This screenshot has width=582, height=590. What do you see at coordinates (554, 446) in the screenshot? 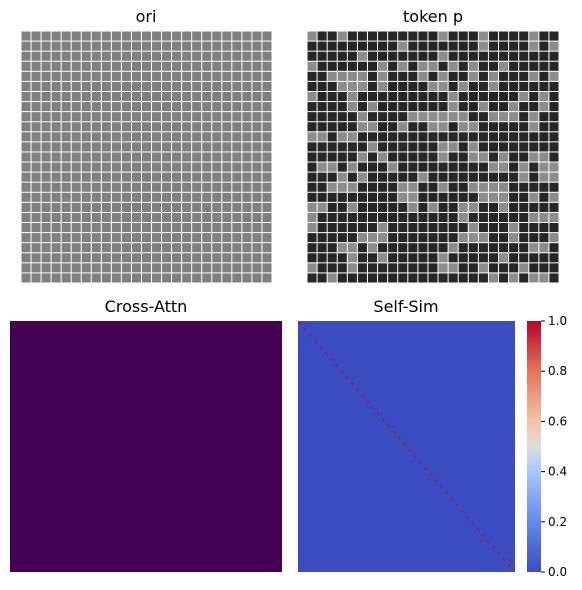
I see `colorbar-ticks: 0.0 0.2 0.4 0.6 0.8 1.0` at bounding box center [554, 446].